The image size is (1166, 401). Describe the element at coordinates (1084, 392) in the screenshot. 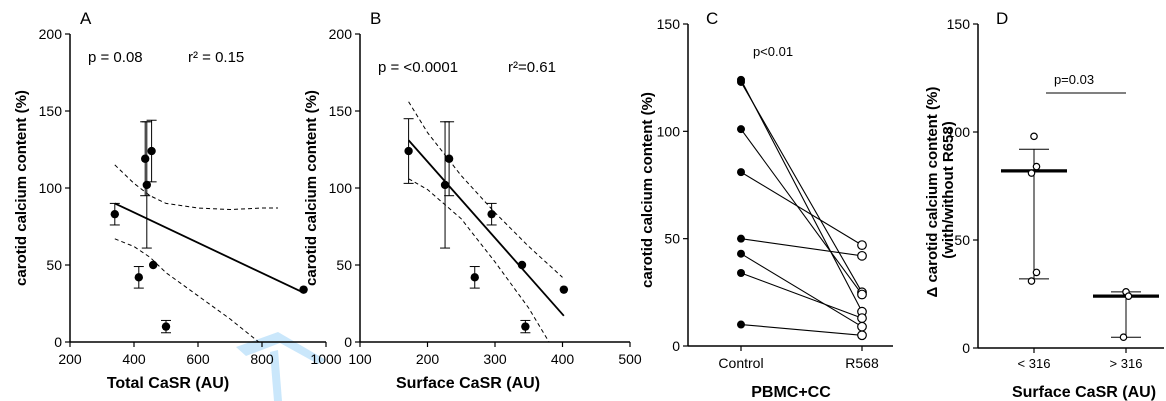

I see `panel-d-x-label: Surface CaSR (AU)` at that location.